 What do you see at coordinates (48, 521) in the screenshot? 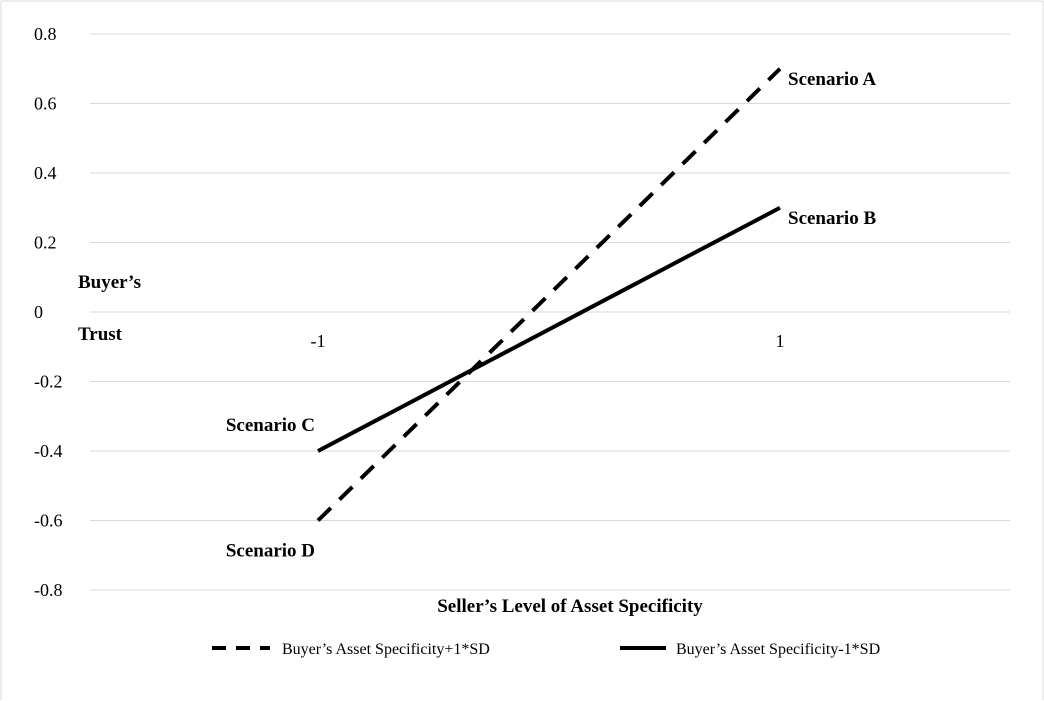
I see `y-tick-label: -0.6` at bounding box center [48, 521].